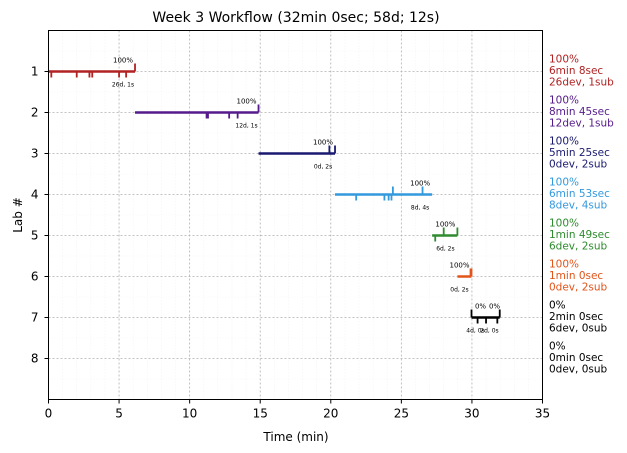 This screenshot has width=627, height=453. What do you see at coordinates (581, 83) in the screenshot?
I see `lab-1-side-label: 26dev, 1sub` at bounding box center [581, 83].